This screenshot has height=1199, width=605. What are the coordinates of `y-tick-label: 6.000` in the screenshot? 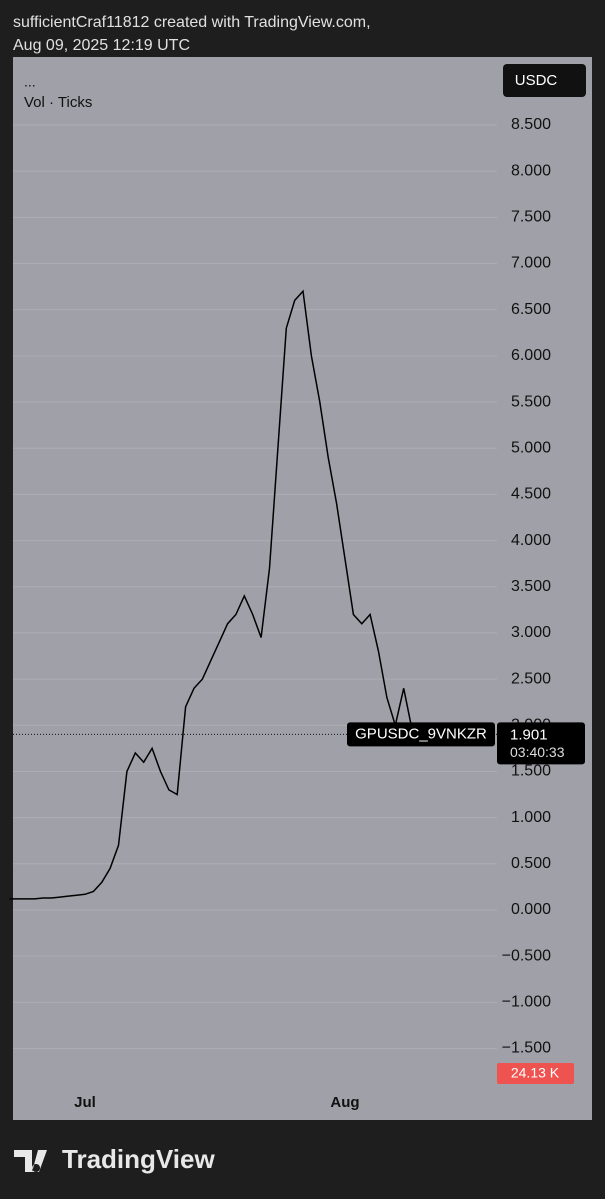 It's located at (531, 355).